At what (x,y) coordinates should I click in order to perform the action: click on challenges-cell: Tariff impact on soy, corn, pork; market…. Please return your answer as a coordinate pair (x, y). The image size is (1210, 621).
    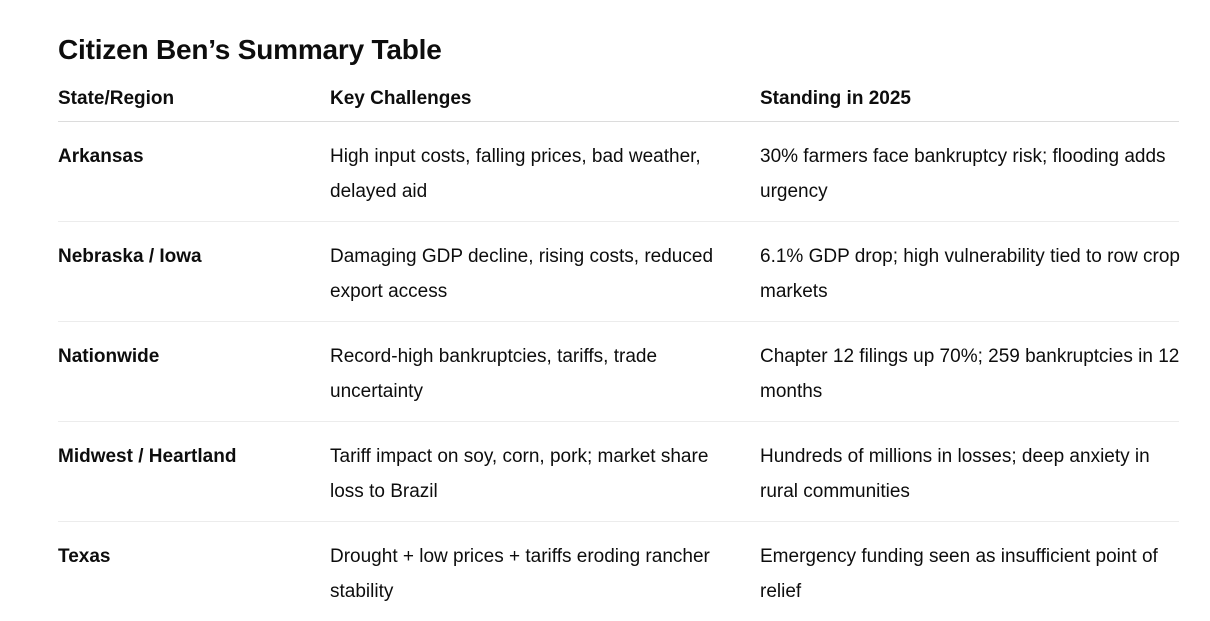
    Looking at the image, I should click on (519, 474).